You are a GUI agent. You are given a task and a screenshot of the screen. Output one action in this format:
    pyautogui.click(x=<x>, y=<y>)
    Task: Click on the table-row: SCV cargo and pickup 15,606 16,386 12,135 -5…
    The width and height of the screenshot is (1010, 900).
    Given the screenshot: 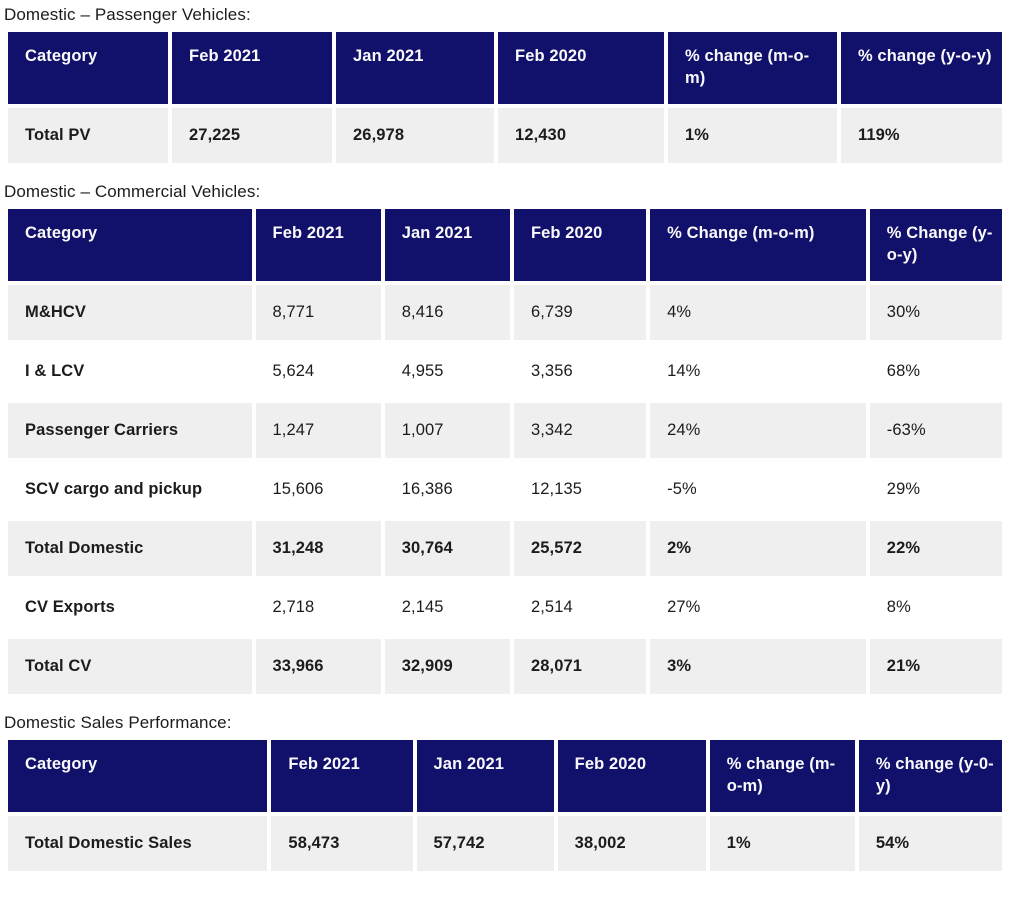 What is the action you would take?
    pyautogui.click(x=505, y=487)
    